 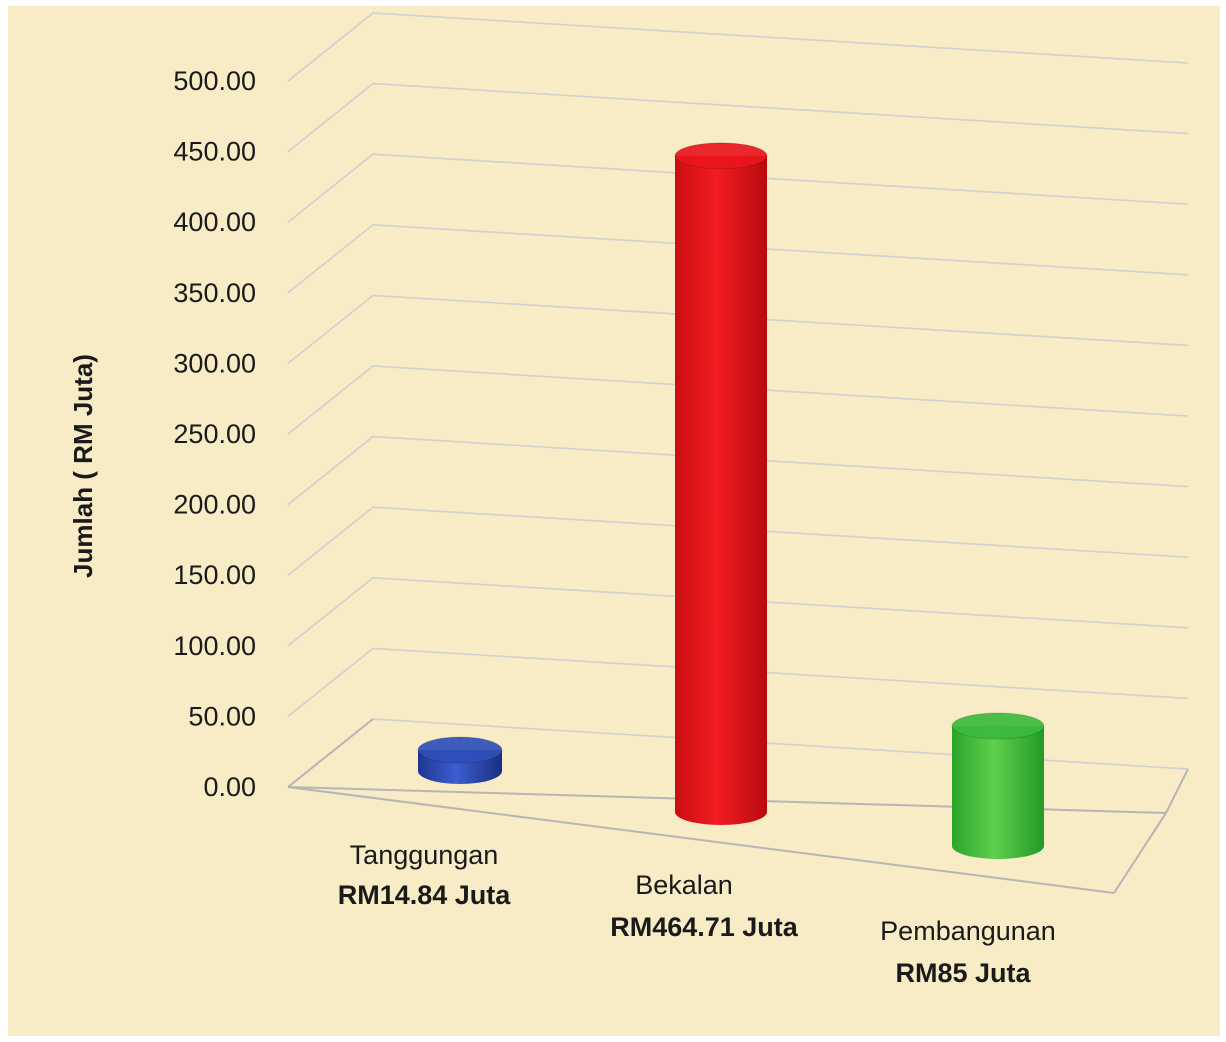 What do you see at coordinates (214, 505) in the screenshot?
I see `y-tick-label: 200.00` at bounding box center [214, 505].